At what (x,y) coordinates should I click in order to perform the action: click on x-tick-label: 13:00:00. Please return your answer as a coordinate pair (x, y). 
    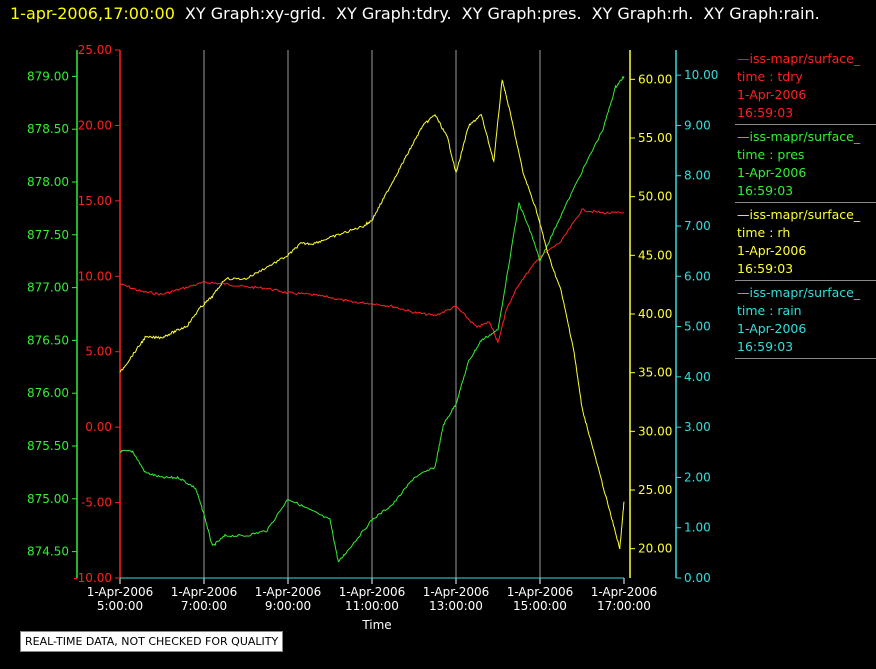
    Looking at the image, I should click on (456, 606).